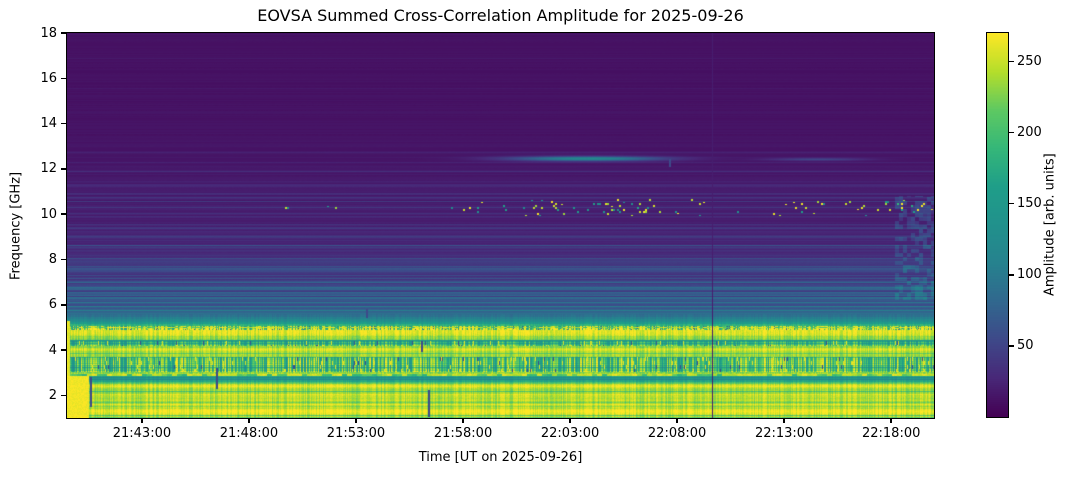 The height and width of the screenshot is (479, 1073). I want to click on x-axis-tick-label: 22:03:00, so click(570, 433).